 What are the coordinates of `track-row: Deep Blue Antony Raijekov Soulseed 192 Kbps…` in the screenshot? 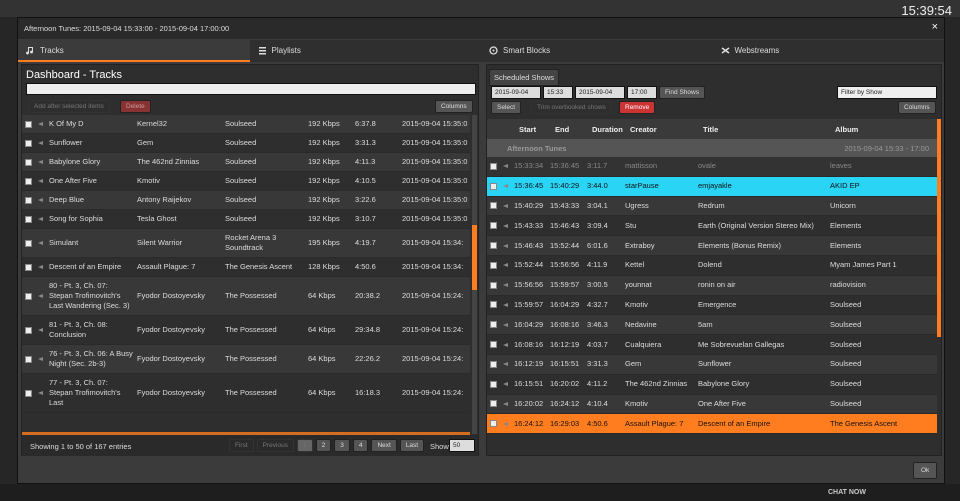 It's located at (246, 200).